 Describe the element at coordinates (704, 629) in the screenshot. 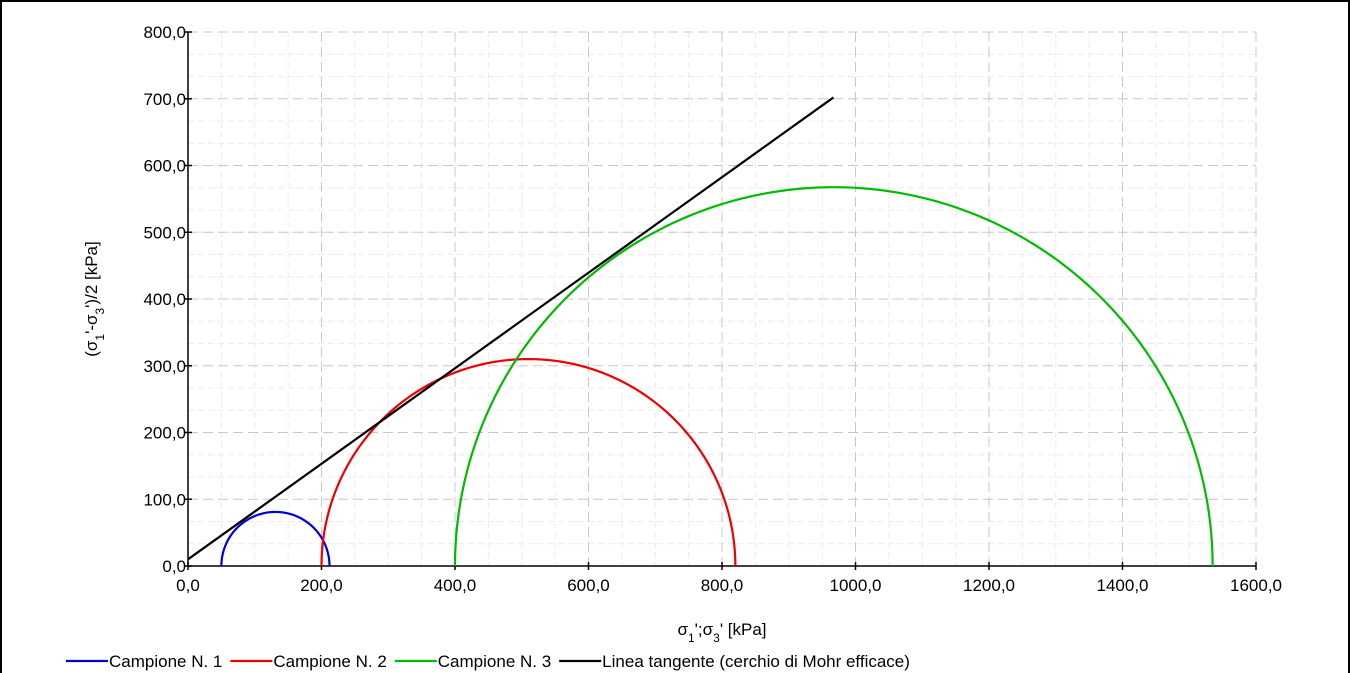

I see `axis-title-part: ';σ` at that location.